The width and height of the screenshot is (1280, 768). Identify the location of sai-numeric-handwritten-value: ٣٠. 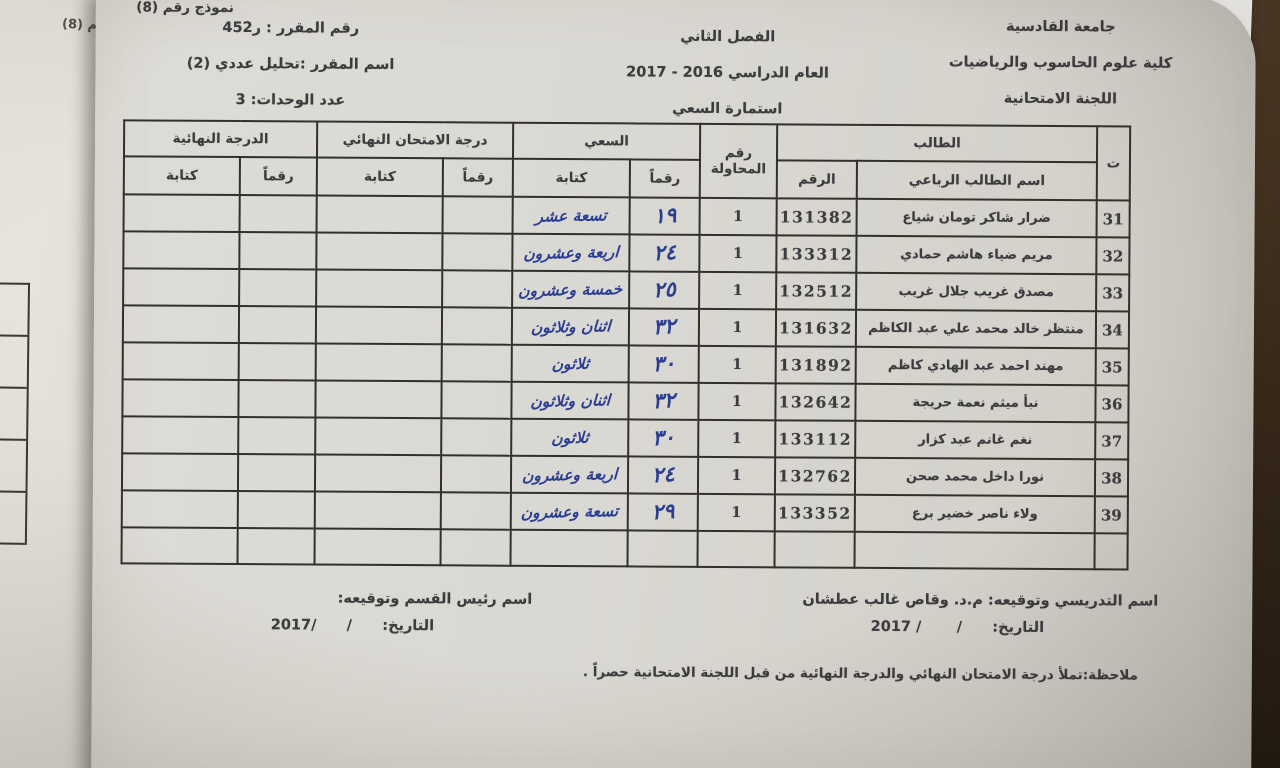
(663, 363).